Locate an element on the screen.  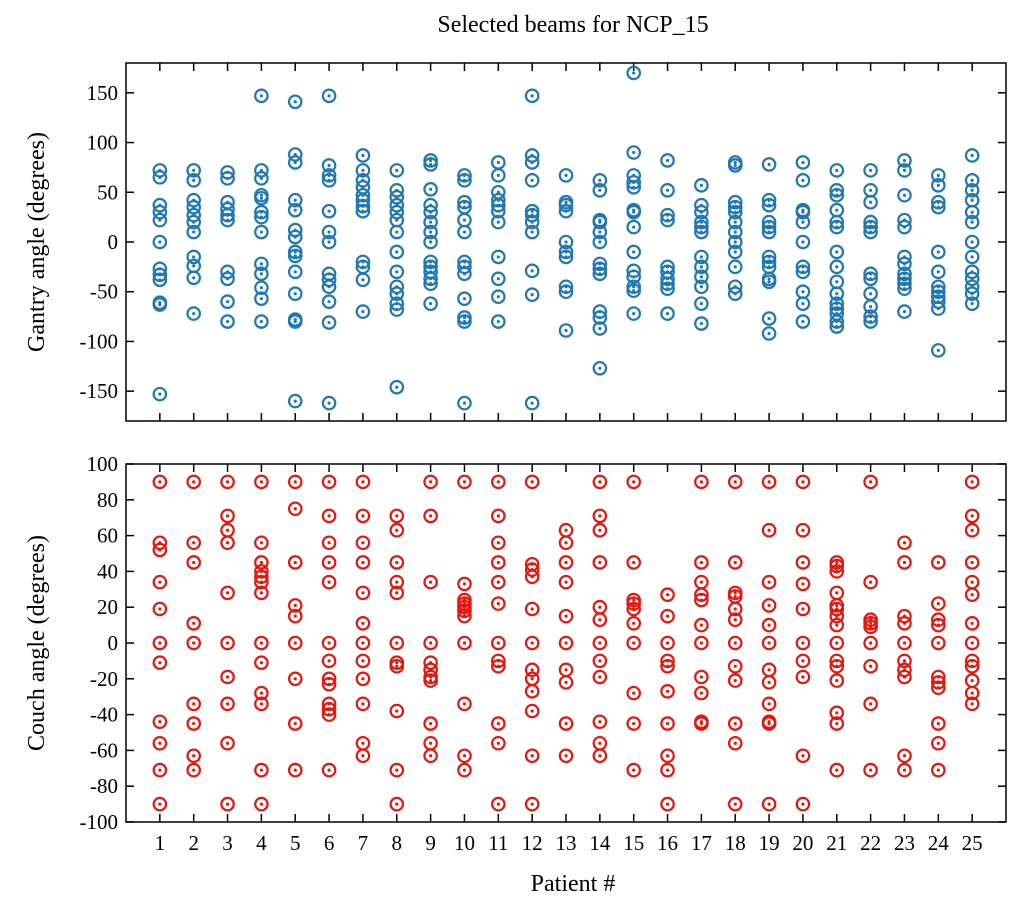
couch-x-tick-label: 3 is located at coordinates (227, 843).